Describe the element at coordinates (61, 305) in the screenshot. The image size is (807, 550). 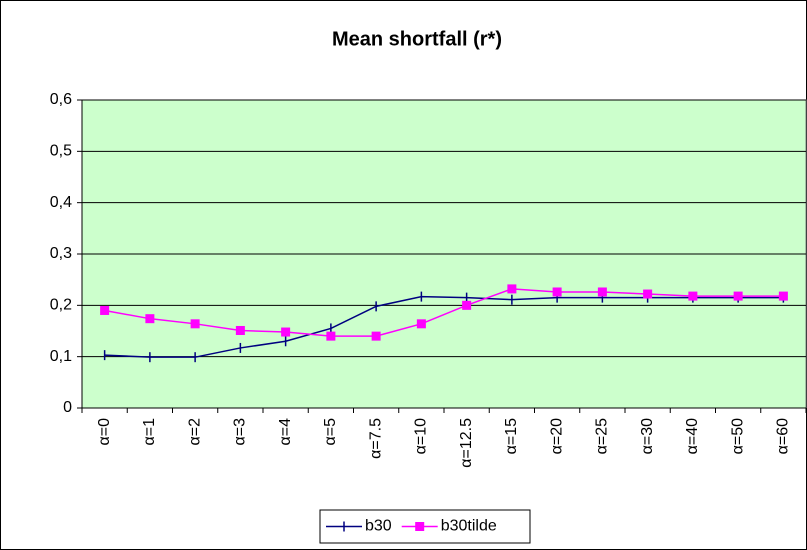
I see `y-tick-label: 0,2` at that location.